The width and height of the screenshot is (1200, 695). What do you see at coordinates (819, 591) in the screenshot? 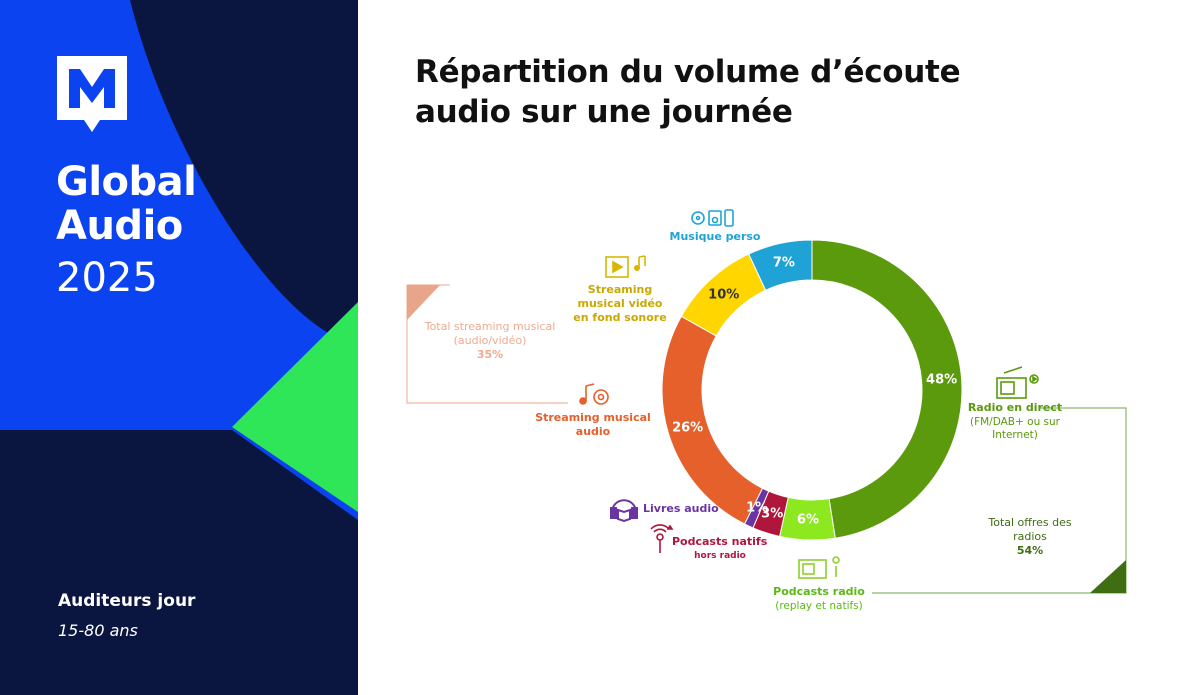
I see `label-podcasts-radio: Podcasts radio` at bounding box center [819, 591].